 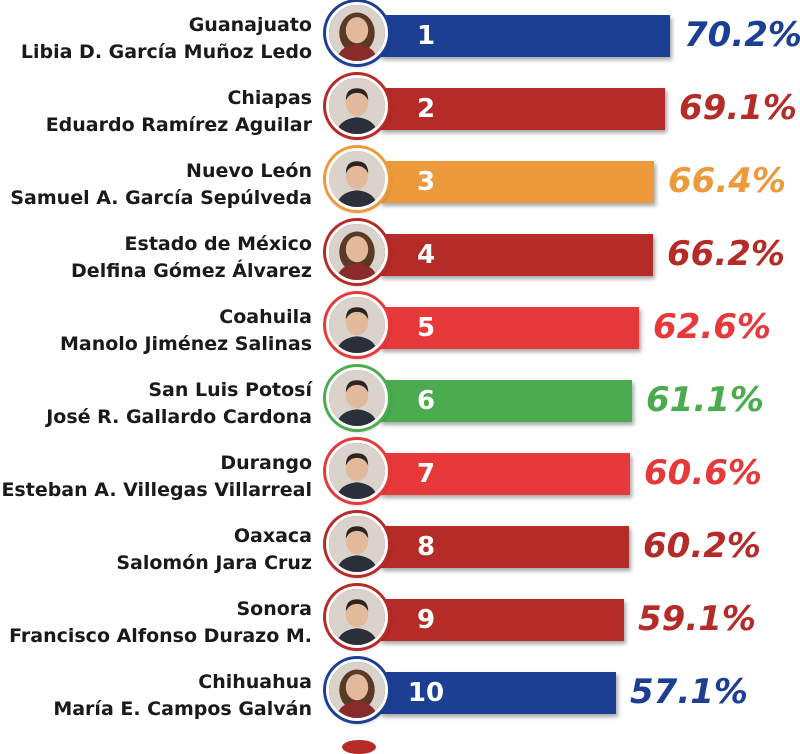 I want to click on governor-name-label: Libia D. García Muñoz Ledo, so click(x=166, y=52).